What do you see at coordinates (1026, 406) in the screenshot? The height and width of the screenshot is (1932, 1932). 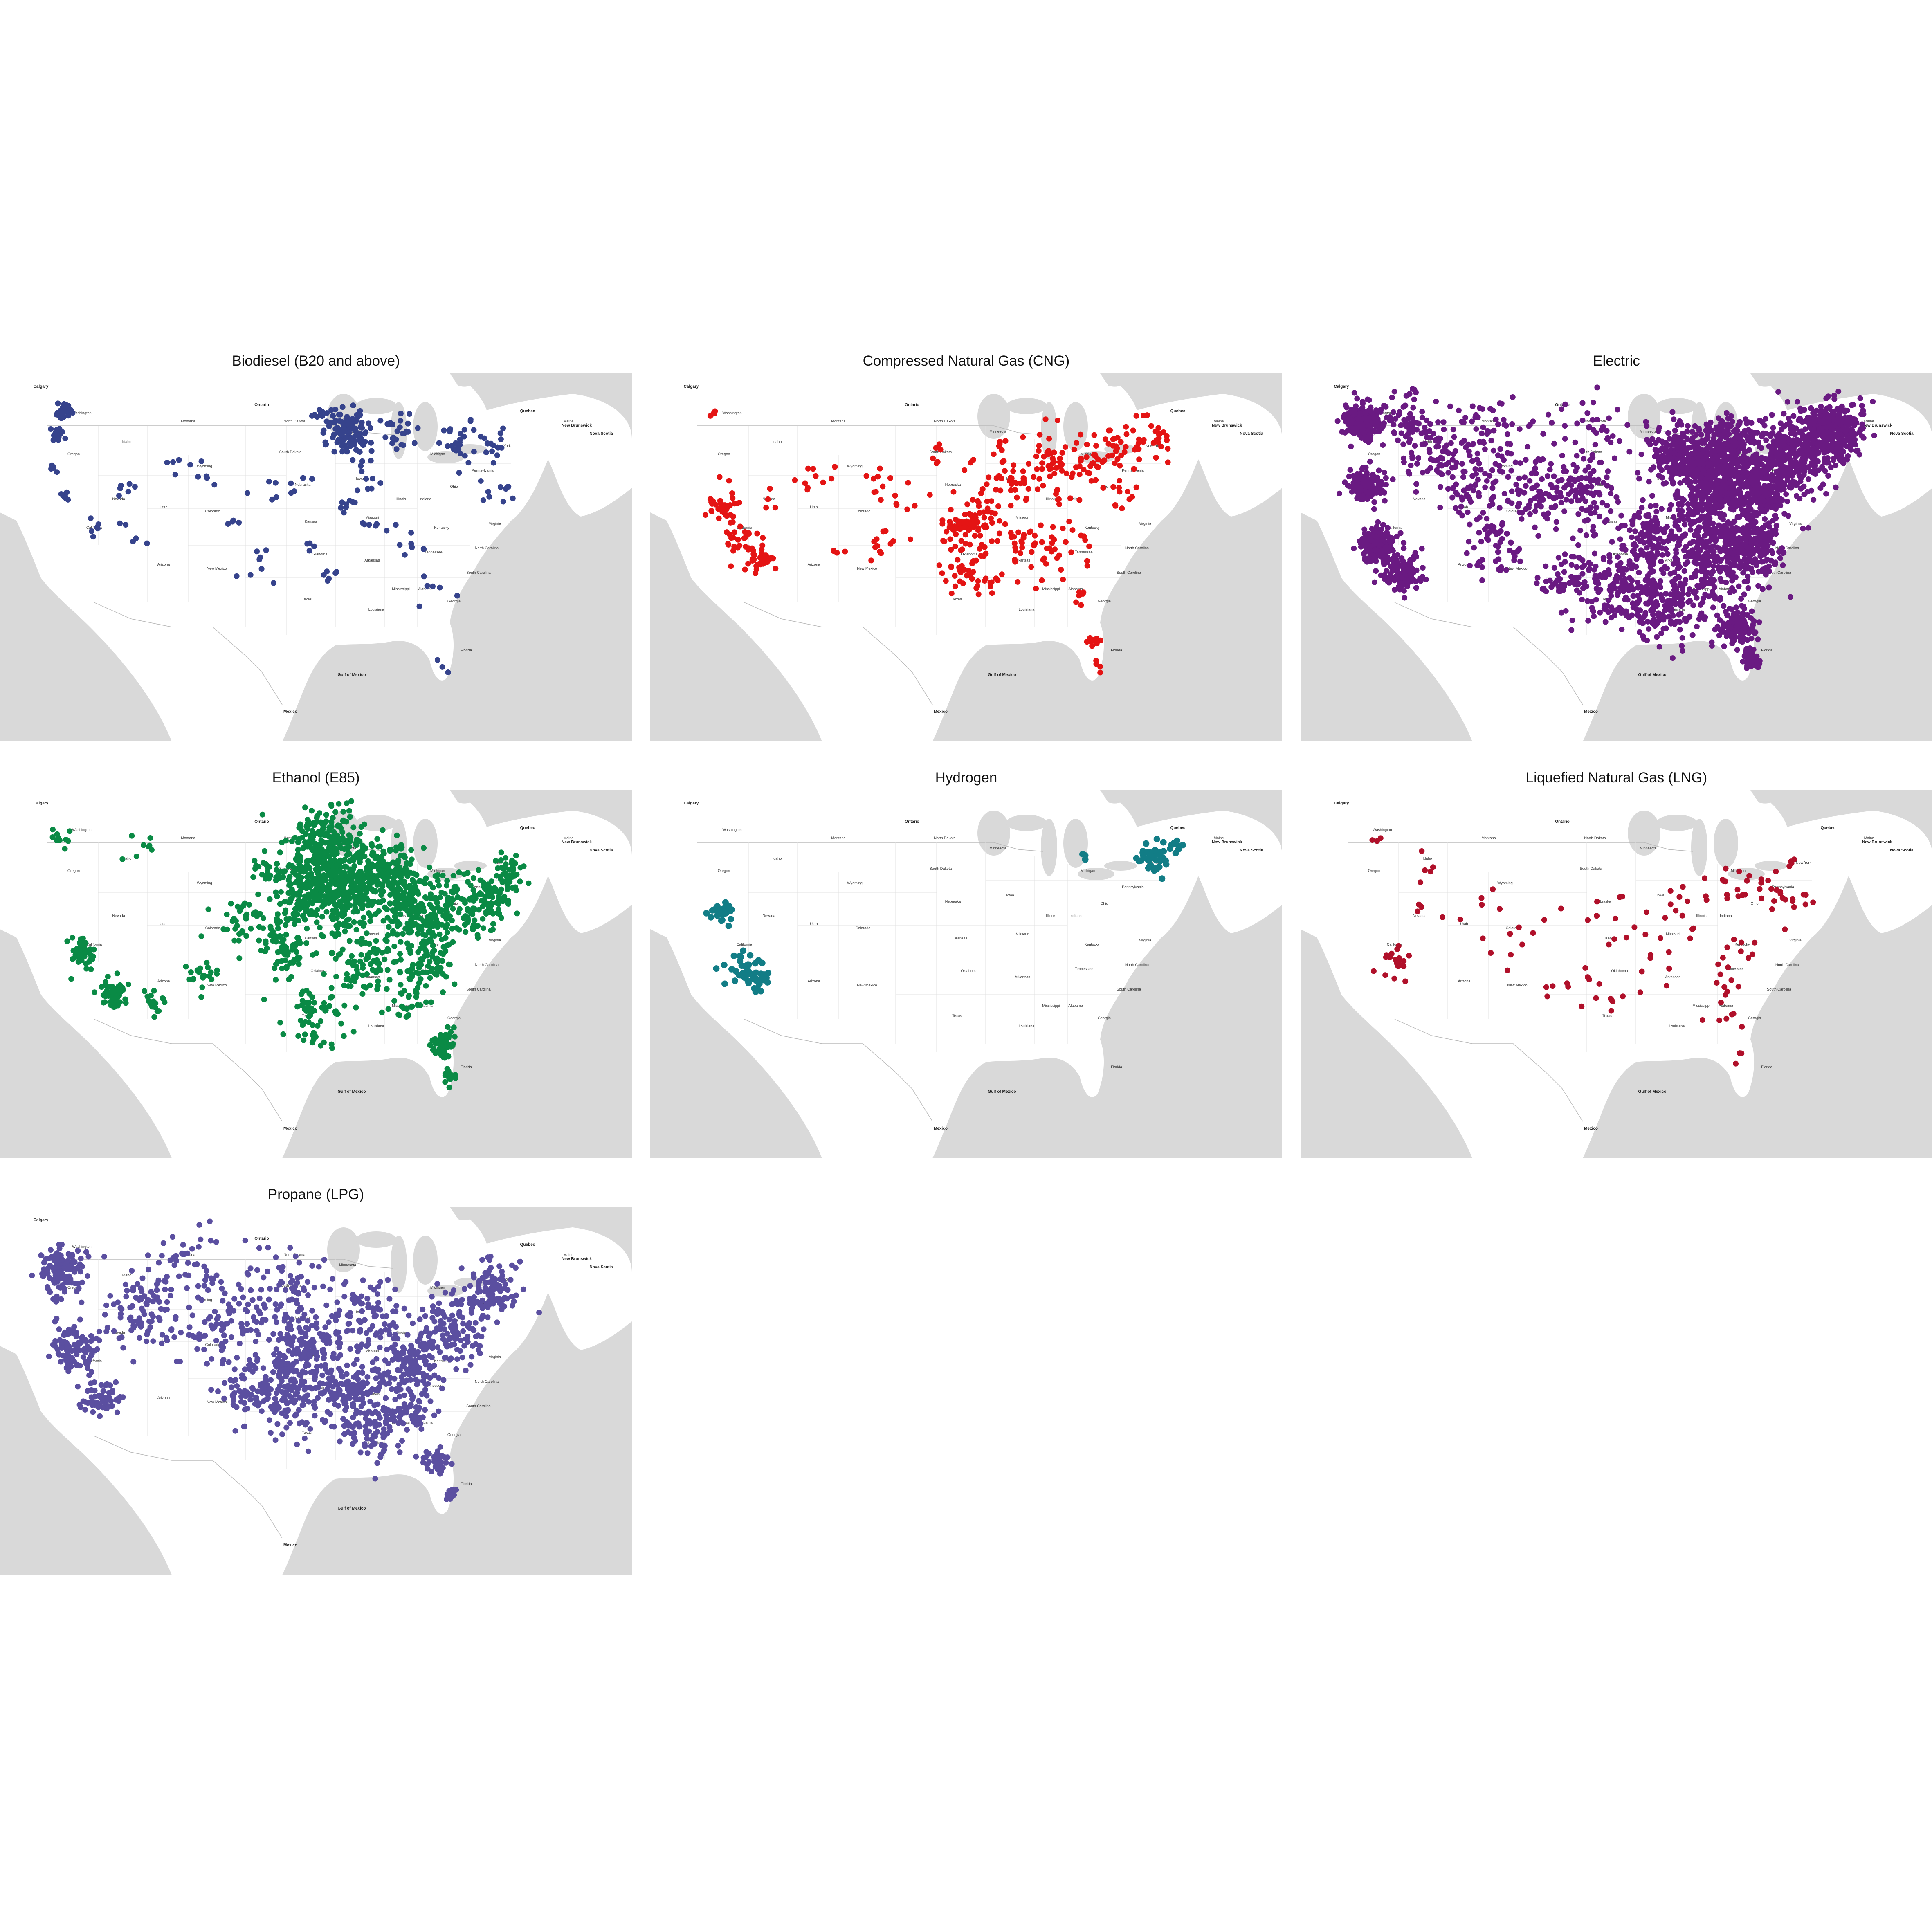 I see `lake` at bounding box center [1026, 406].